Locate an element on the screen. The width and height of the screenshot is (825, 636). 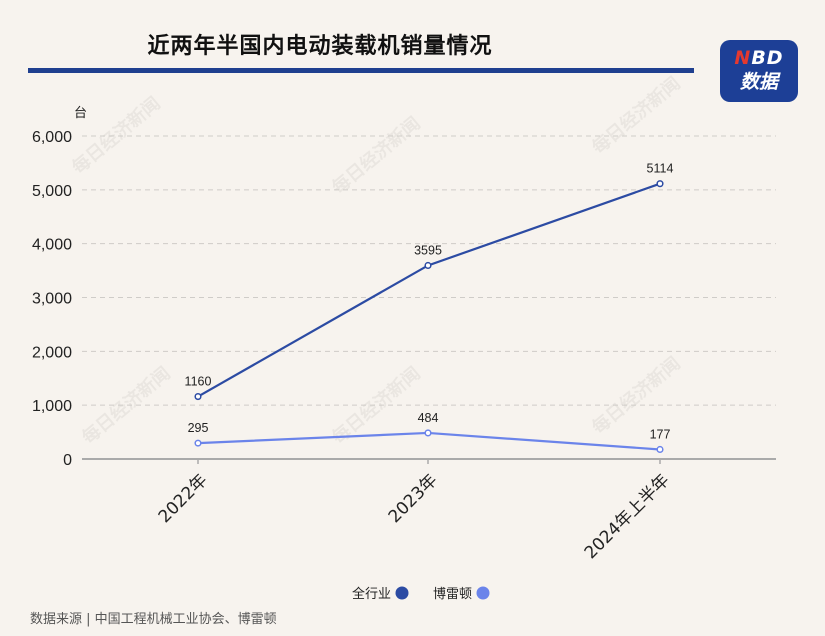
y-tick-label: 6,000 is located at coordinates (52, 137).